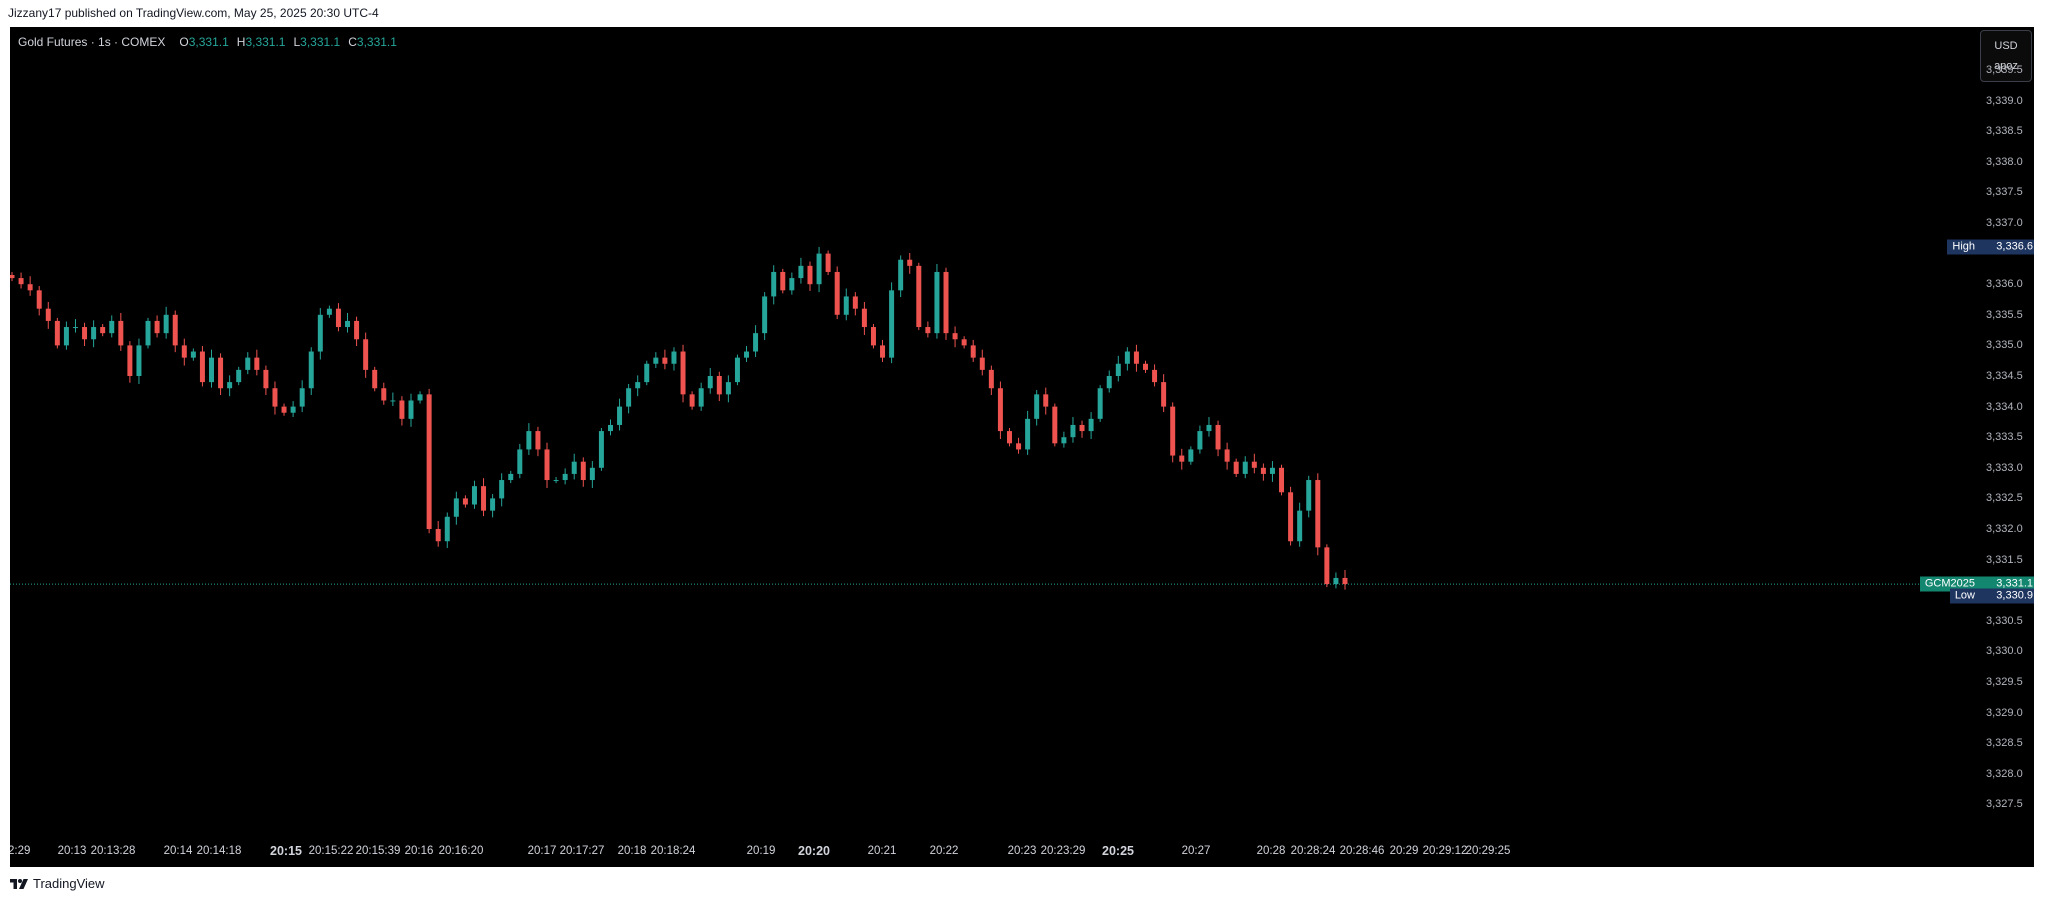 This screenshot has height=902, width=2048. Describe the element at coordinates (2004, 314) in the screenshot. I see `price-tick-label: 3,335.5` at that location.